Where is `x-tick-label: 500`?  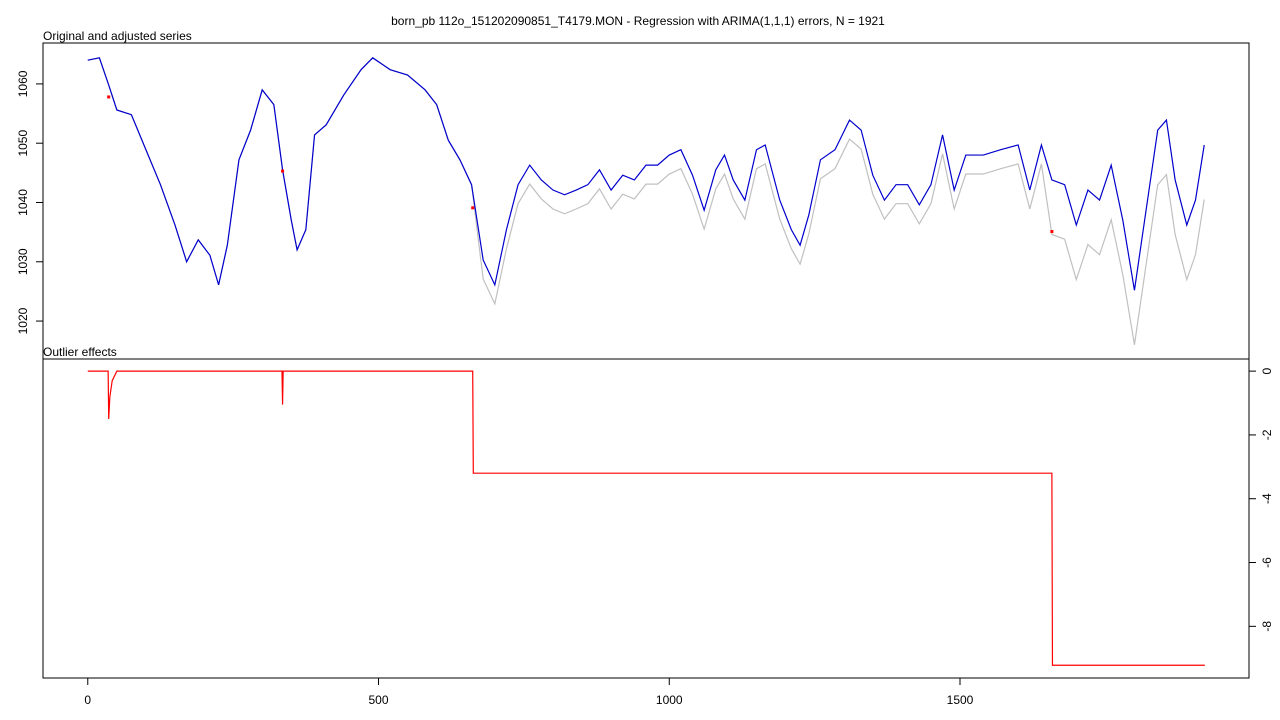
x-tick-label: 500 is located at coordinates (379, 700).